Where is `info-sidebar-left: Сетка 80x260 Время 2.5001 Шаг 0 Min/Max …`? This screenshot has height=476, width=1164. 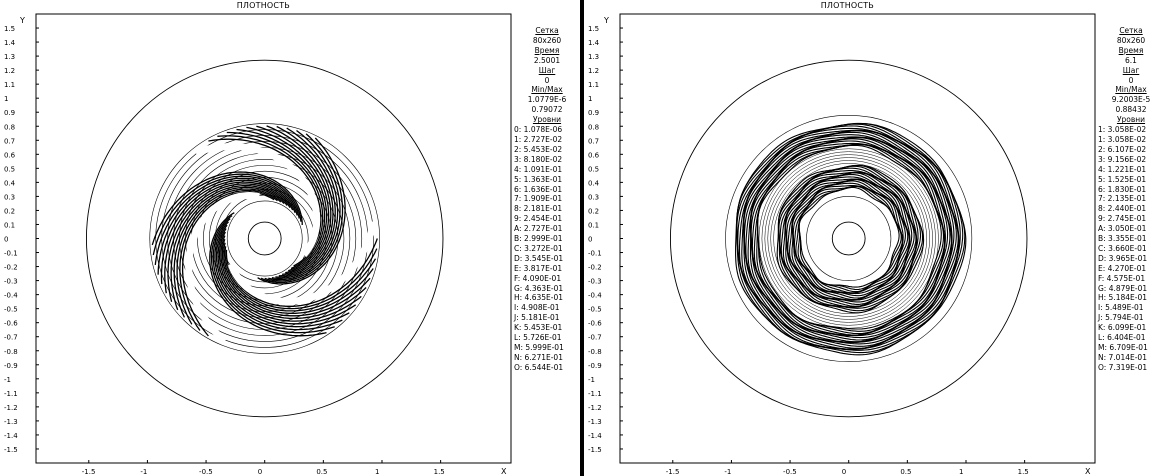
info-sidebar-left: Сетка 80x260 Время 2.5001 Шаг 0 Min/Max … is located at coordinates (546, 199).